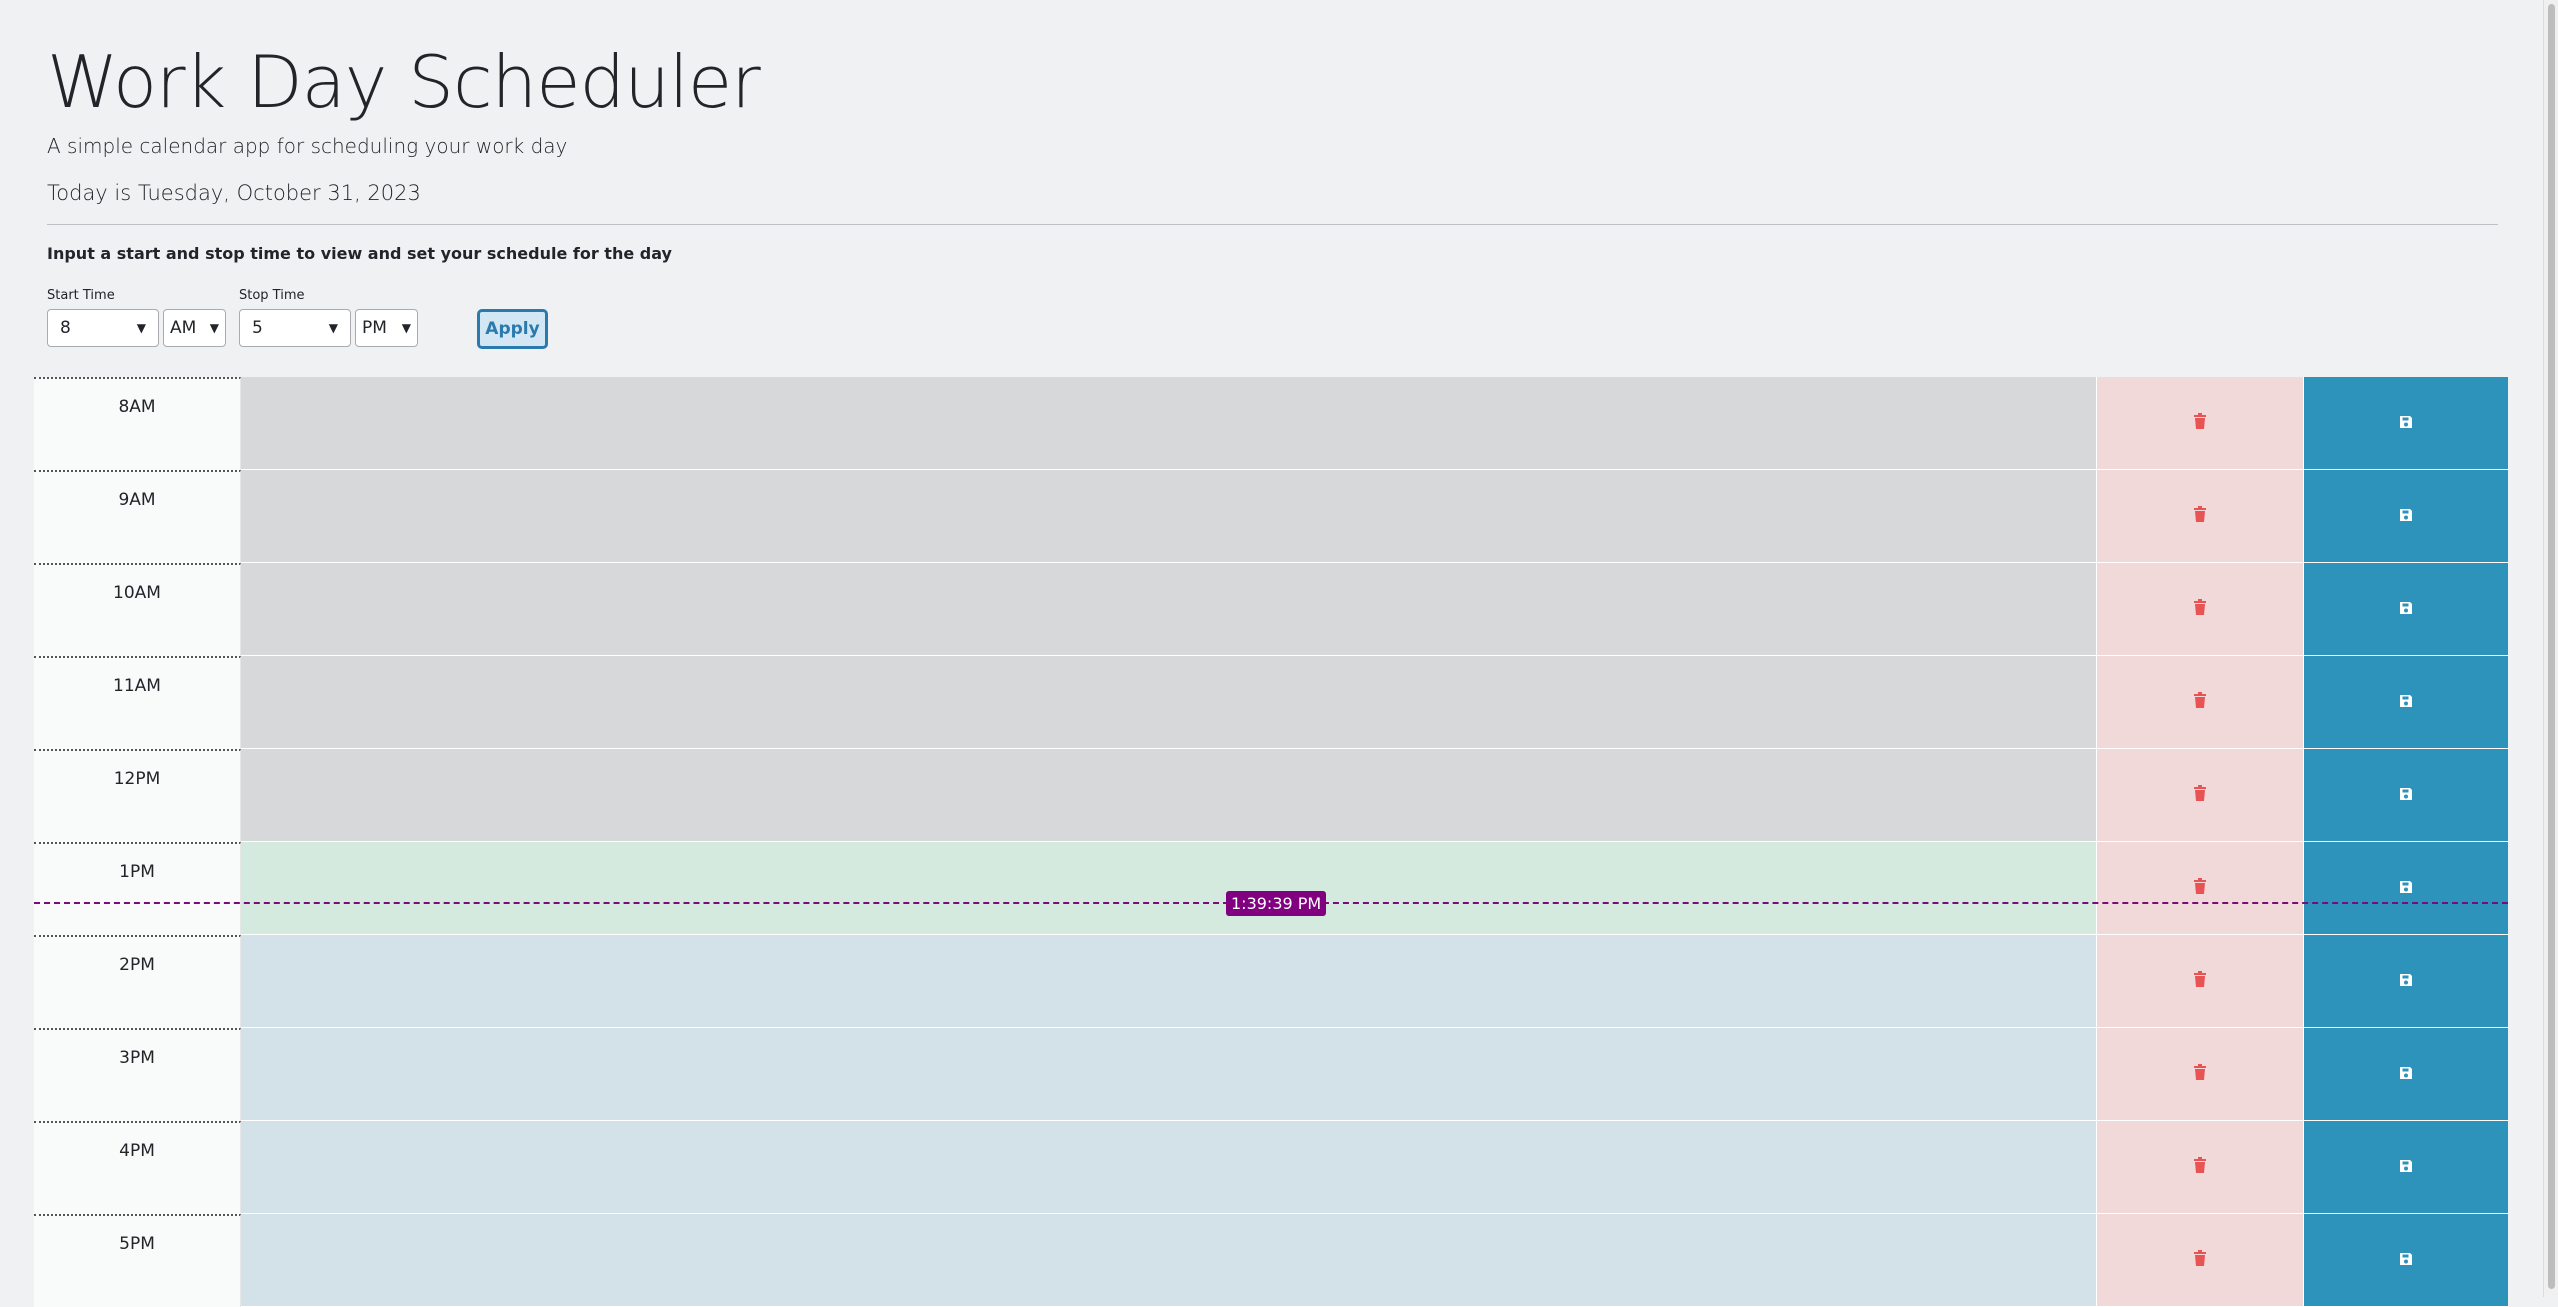 This screenshot has width=2558, height=1307. I want to click on stop-hour-select: 5 ▼, so click(295, 328).